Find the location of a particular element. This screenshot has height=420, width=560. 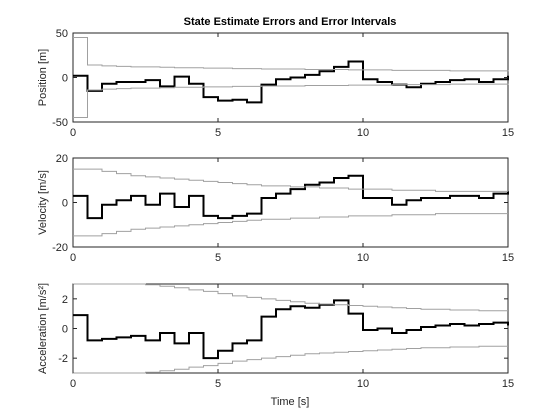

series-group is located at coordinates (291, 202).